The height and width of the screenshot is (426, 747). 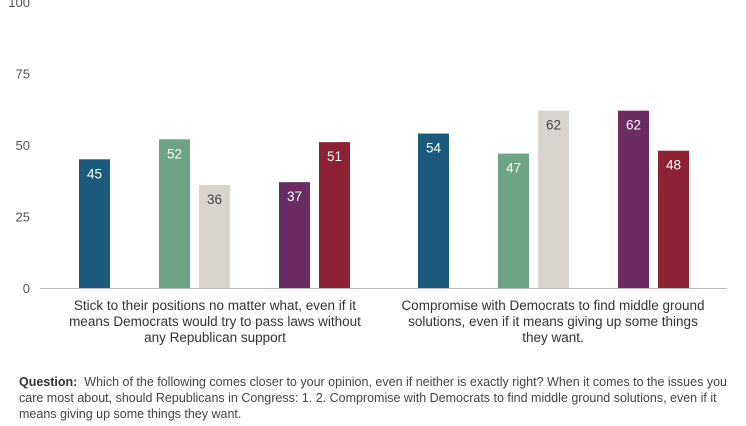 I want to click on category-label-line: any Republican support, so click(x=215, y=337).